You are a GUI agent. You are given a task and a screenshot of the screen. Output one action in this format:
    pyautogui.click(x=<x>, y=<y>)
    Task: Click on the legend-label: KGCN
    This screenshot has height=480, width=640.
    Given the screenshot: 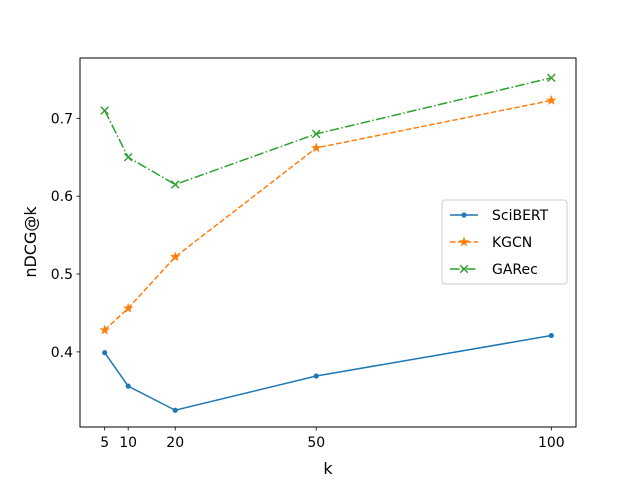 What is the action you would take?
    pyautogui.click(x=512, y=243)
    